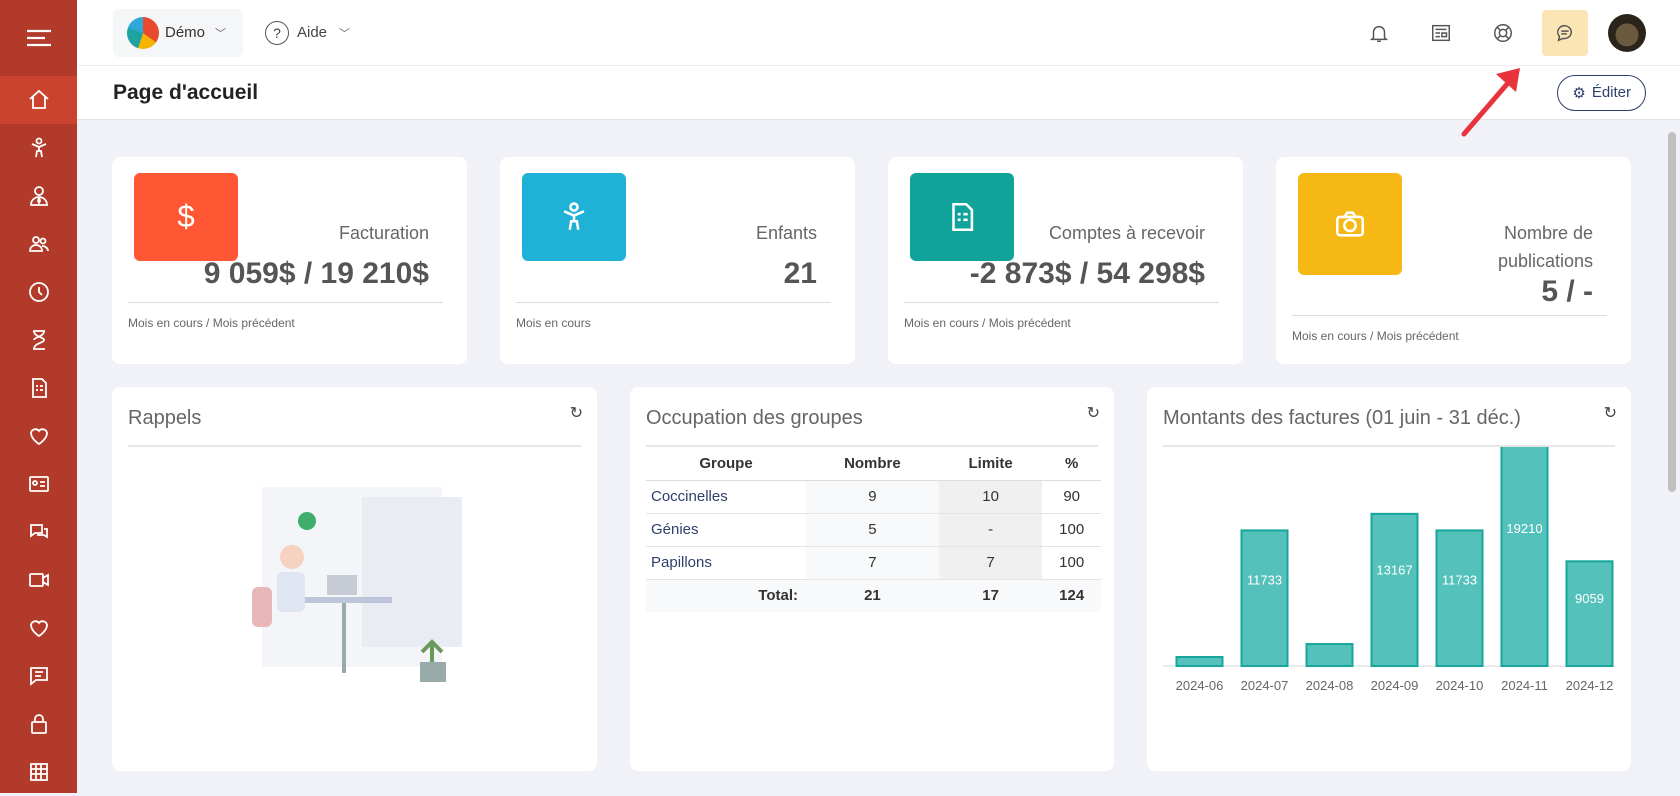  What do you see at coordinates (990, 497) in the screenshot?
I see `limit-cell: 10` at bounding box center [990, 497].